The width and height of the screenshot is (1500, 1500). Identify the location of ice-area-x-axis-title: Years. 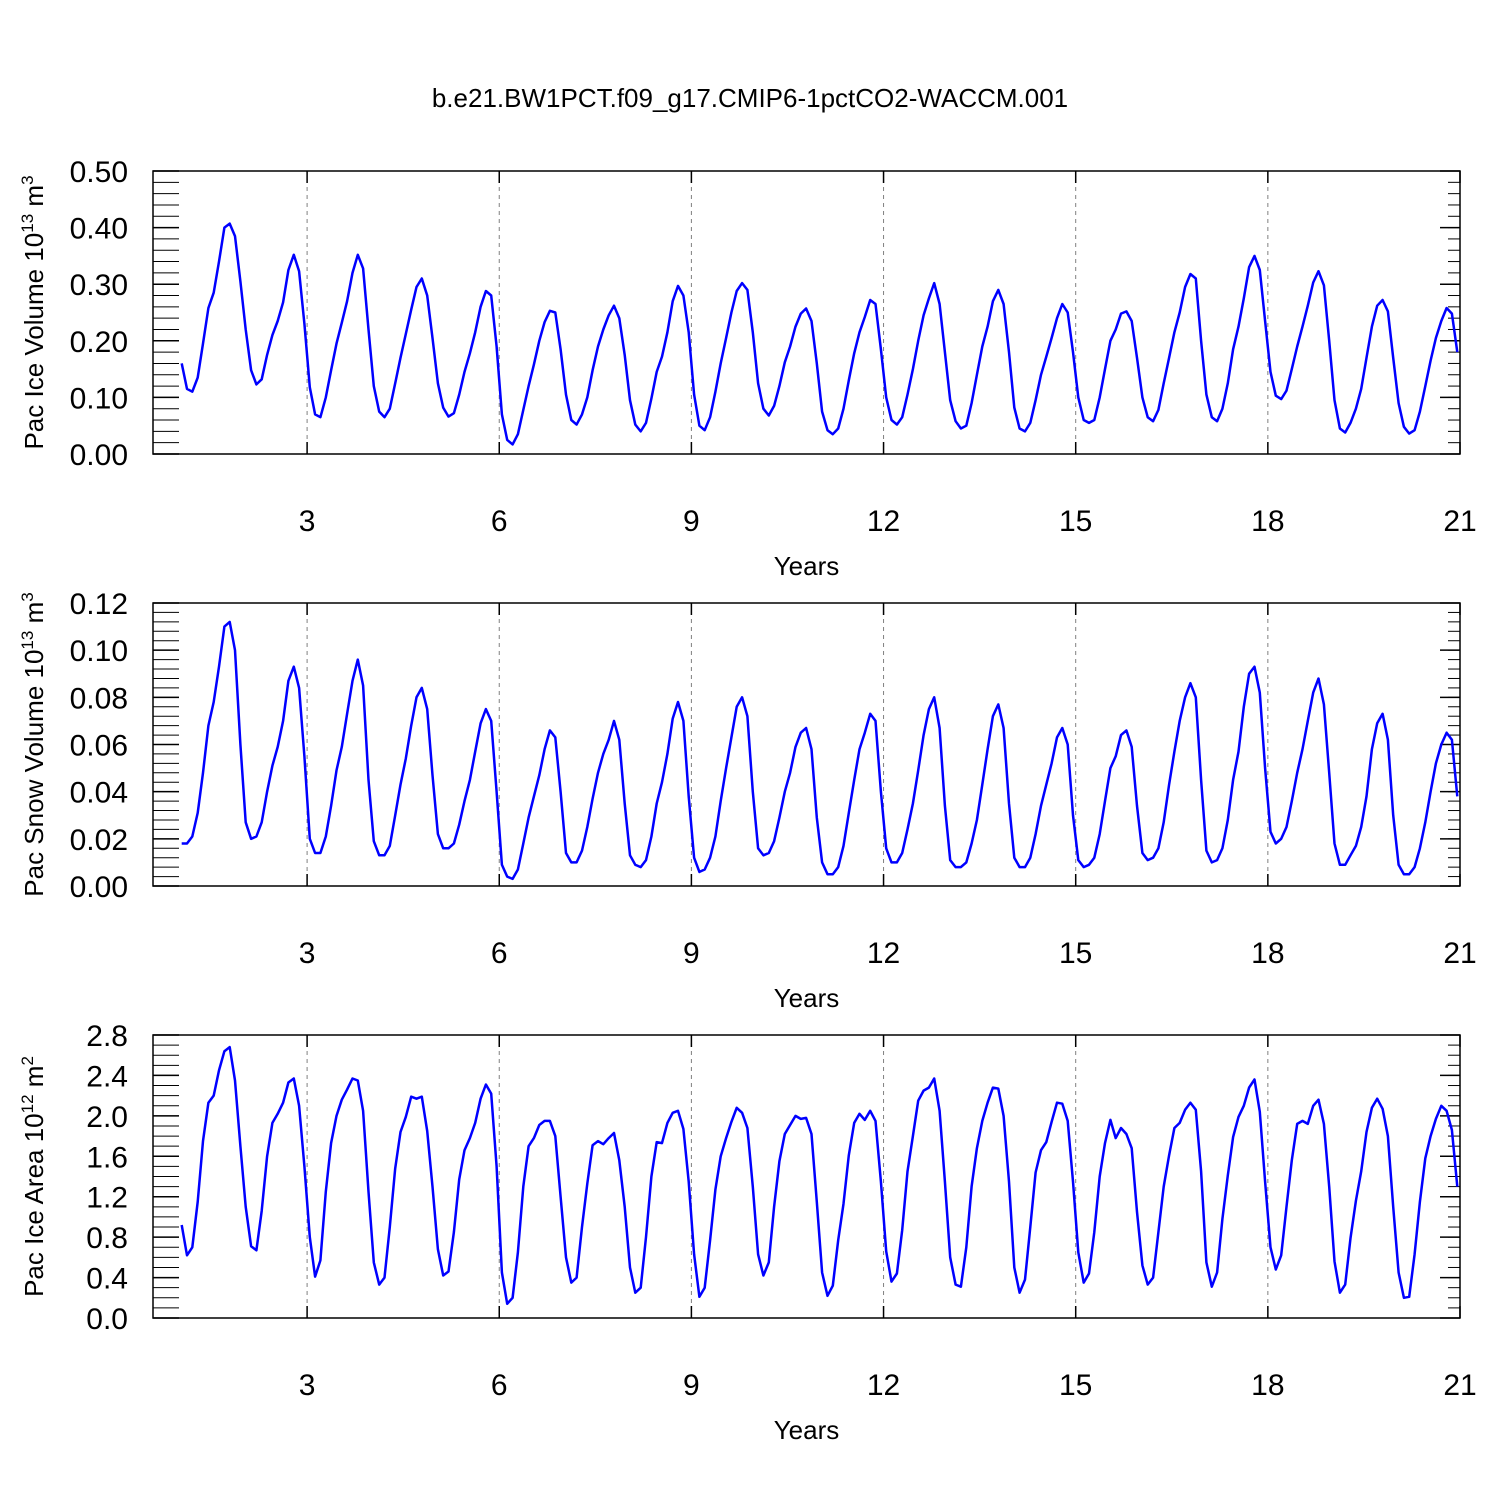
(807, 1430).